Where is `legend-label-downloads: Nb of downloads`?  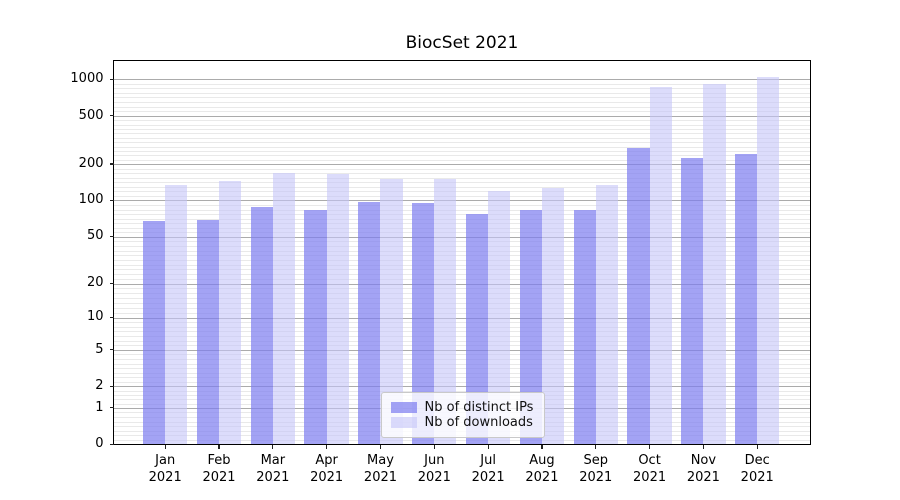 legend-label-downloads: Nb of downloads is located at coordinates (478, 422).